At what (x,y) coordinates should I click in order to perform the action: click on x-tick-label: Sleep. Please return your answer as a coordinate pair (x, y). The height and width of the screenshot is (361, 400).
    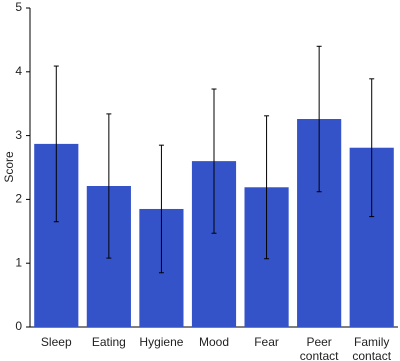
    Looking at the image, I should click on (56, 342).